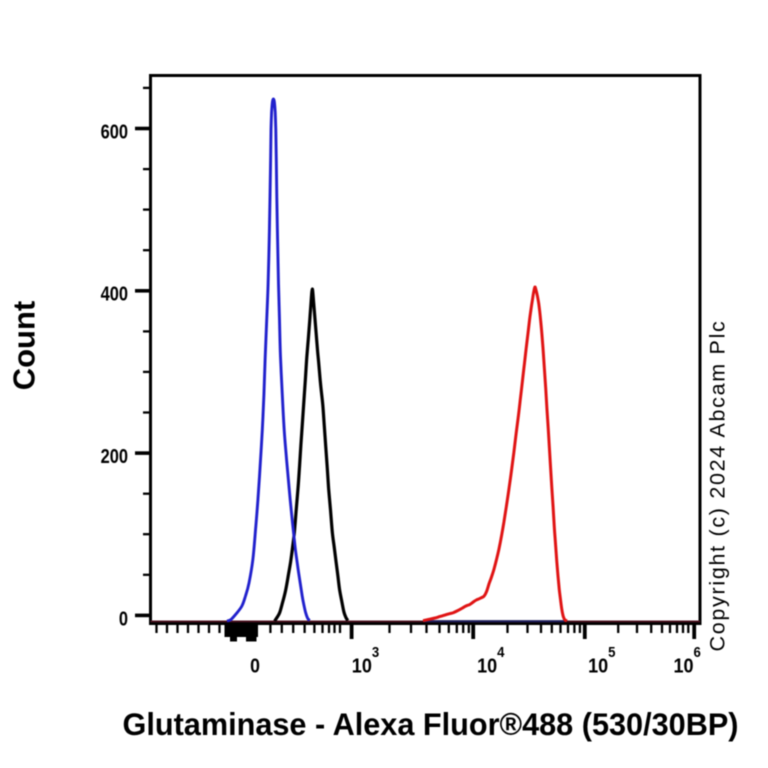  What do you see at coordinates (718, 485) in the screenshot?
I see `svg-text: Copyright (c) 2024 Abcam Plc` at bounding box center [718, 485].